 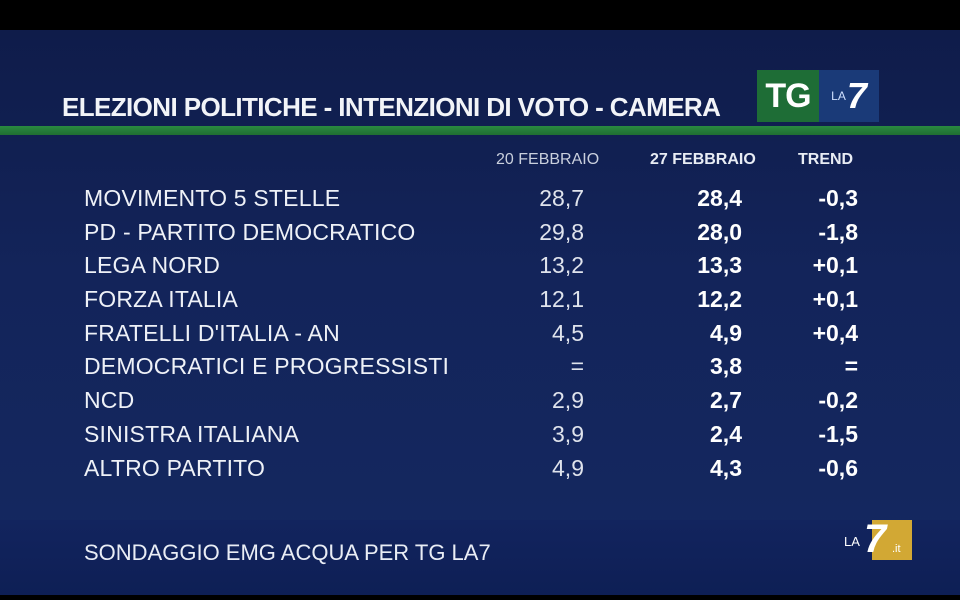 I want to click on la7-logo: LA 7, so click(x=849, y=96).